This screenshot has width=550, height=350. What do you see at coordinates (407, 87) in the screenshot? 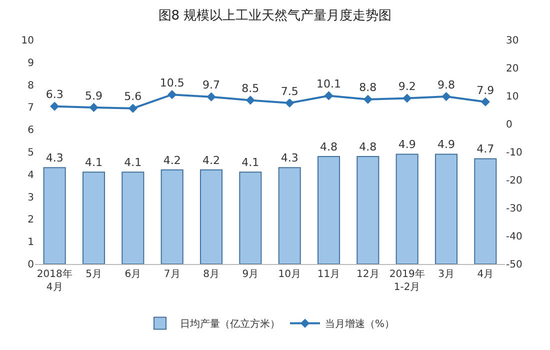
I see `data-label: 9.2` at bounding box center [407, 87].